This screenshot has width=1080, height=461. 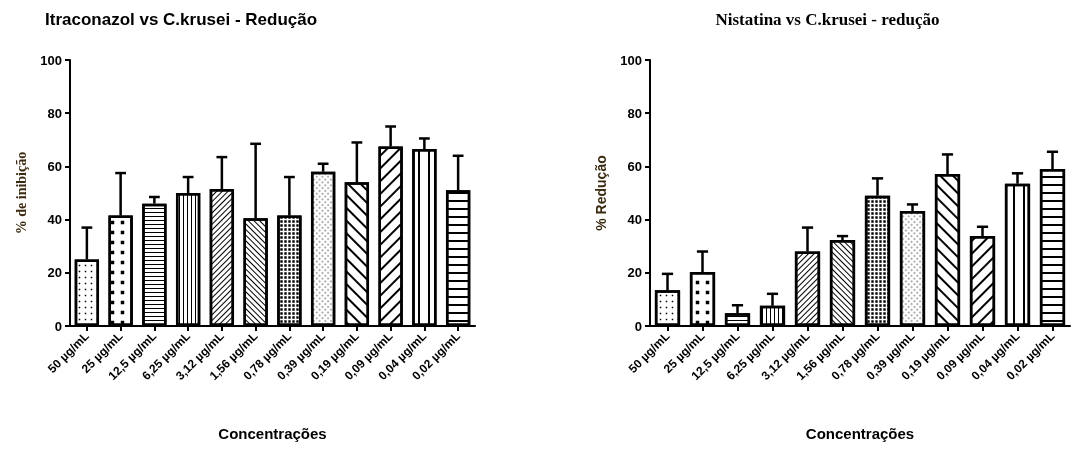 What do you see at coordinates (601, 193) in the screenshot?
I see `y-axis-title: % Redução` at bounding box center [601, 193].